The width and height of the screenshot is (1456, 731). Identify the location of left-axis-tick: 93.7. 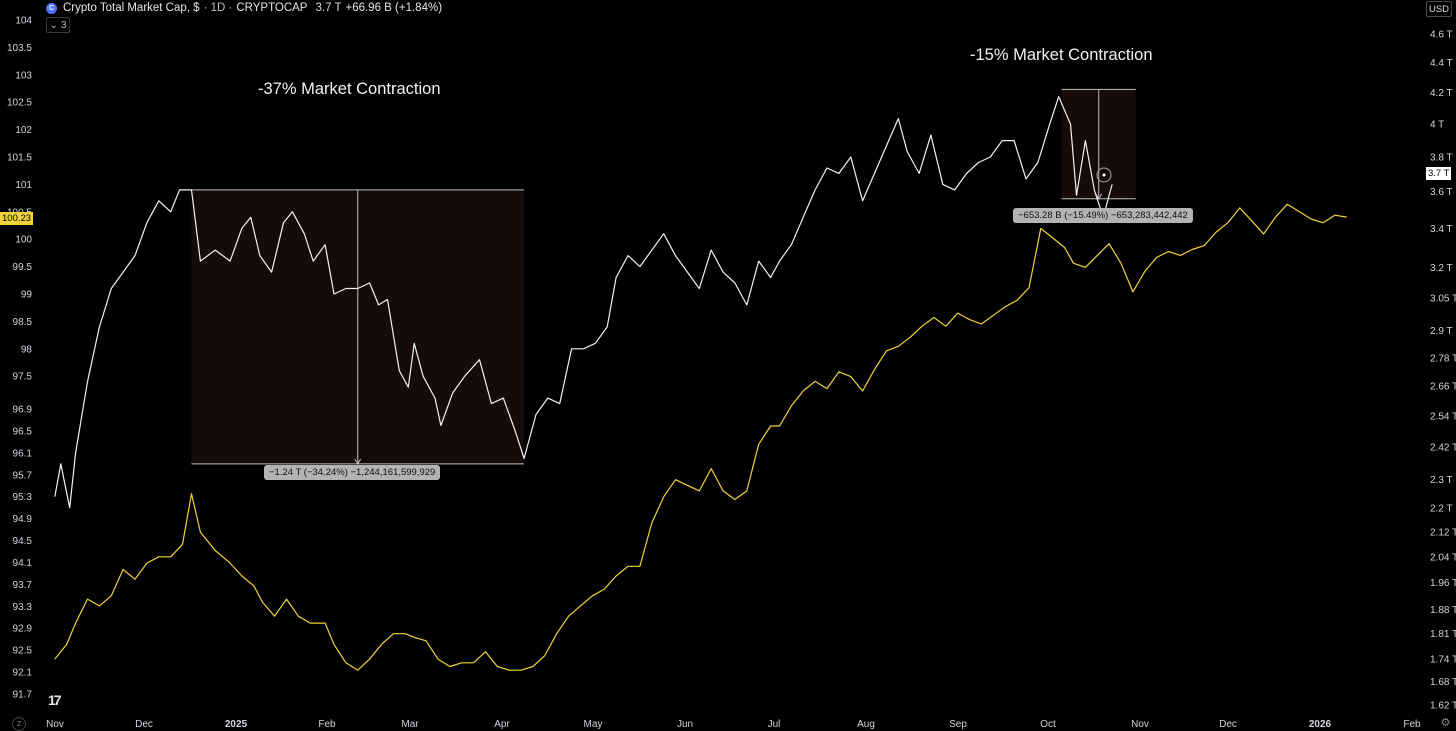
(23, 585).